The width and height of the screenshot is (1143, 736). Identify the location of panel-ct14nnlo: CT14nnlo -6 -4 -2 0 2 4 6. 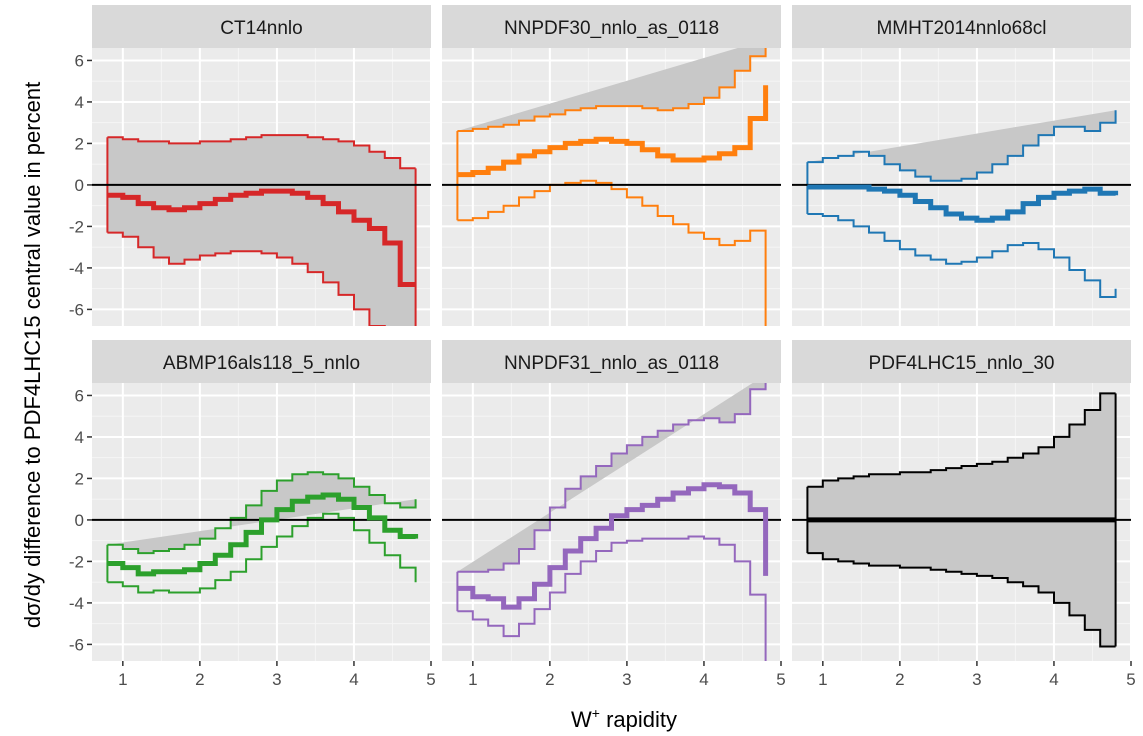
(250, 165).